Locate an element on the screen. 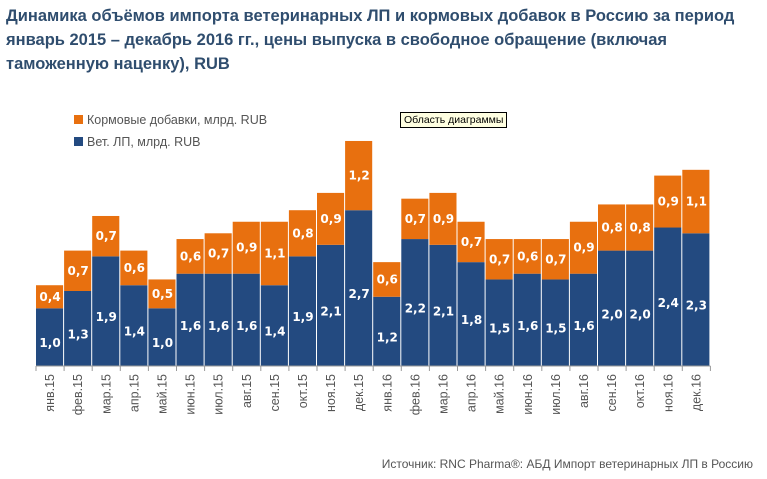 The image size is (767, 479). legend-item-vet: Вет. ЛП, млрд. RUB is located at coordinates (170, 142).